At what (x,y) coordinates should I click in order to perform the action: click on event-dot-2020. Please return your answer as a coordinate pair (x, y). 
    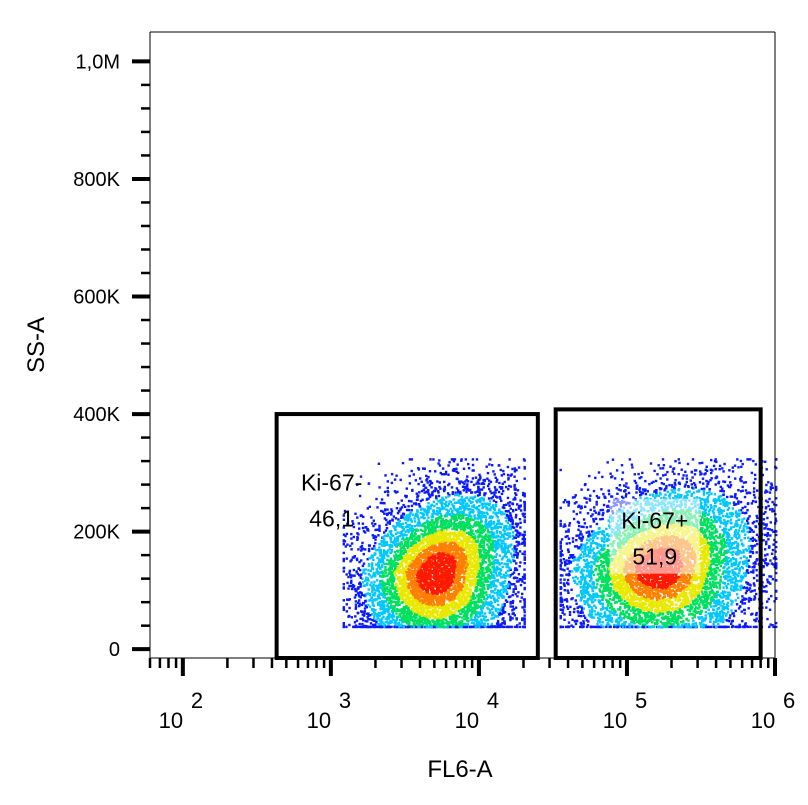
    Looking at the image, I should click on (520, 522).